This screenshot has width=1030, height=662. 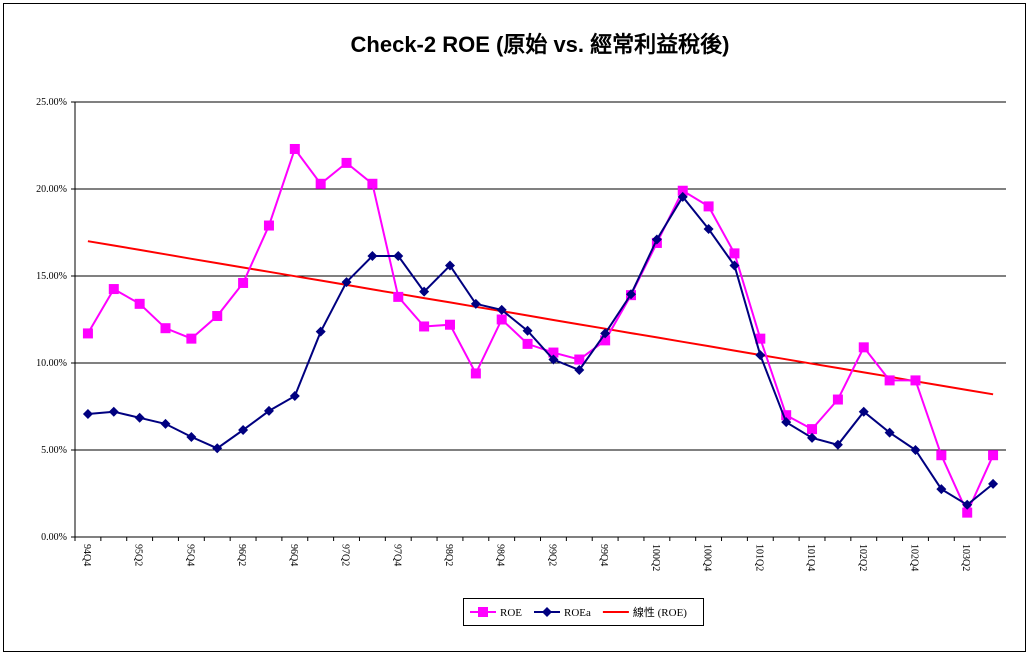 What do you see at coordinates (810, 557) in the screenshot?
I see `x-tick-label: 101Q4` at bounding box center [810, 557].